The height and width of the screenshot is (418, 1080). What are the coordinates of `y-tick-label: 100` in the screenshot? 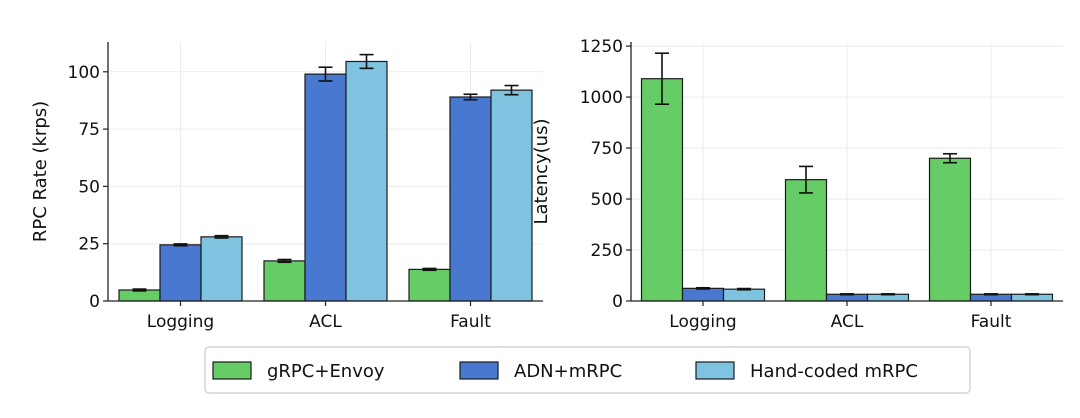 It's located at (84, 73).